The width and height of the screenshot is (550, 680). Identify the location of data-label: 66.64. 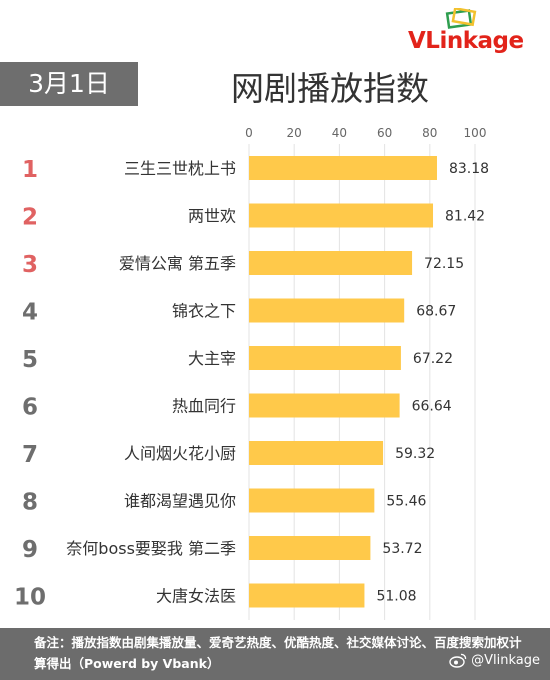
(432, 407).